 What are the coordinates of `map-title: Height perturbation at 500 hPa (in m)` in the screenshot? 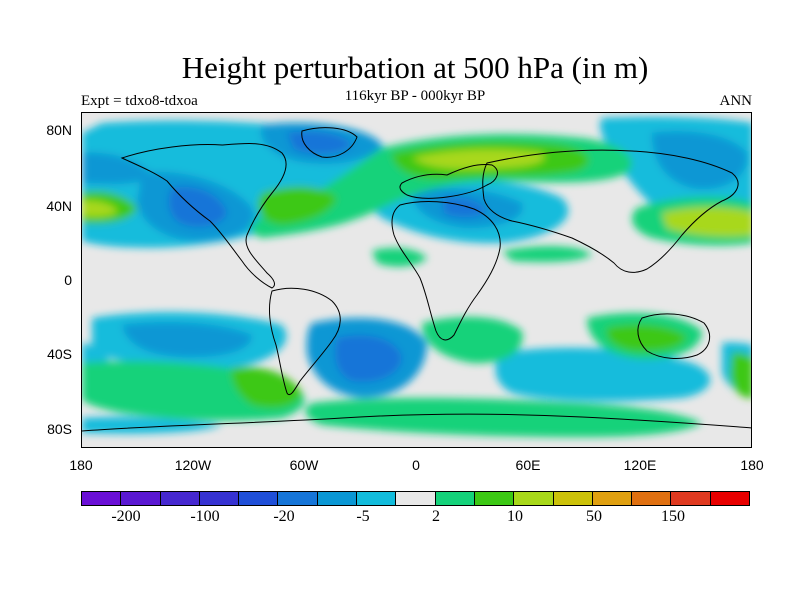 It's located at (415, 67).